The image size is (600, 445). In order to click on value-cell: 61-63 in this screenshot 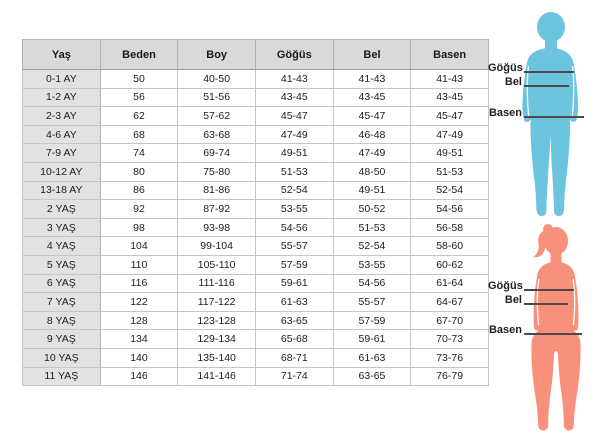, I will do `click(294, 302)`.